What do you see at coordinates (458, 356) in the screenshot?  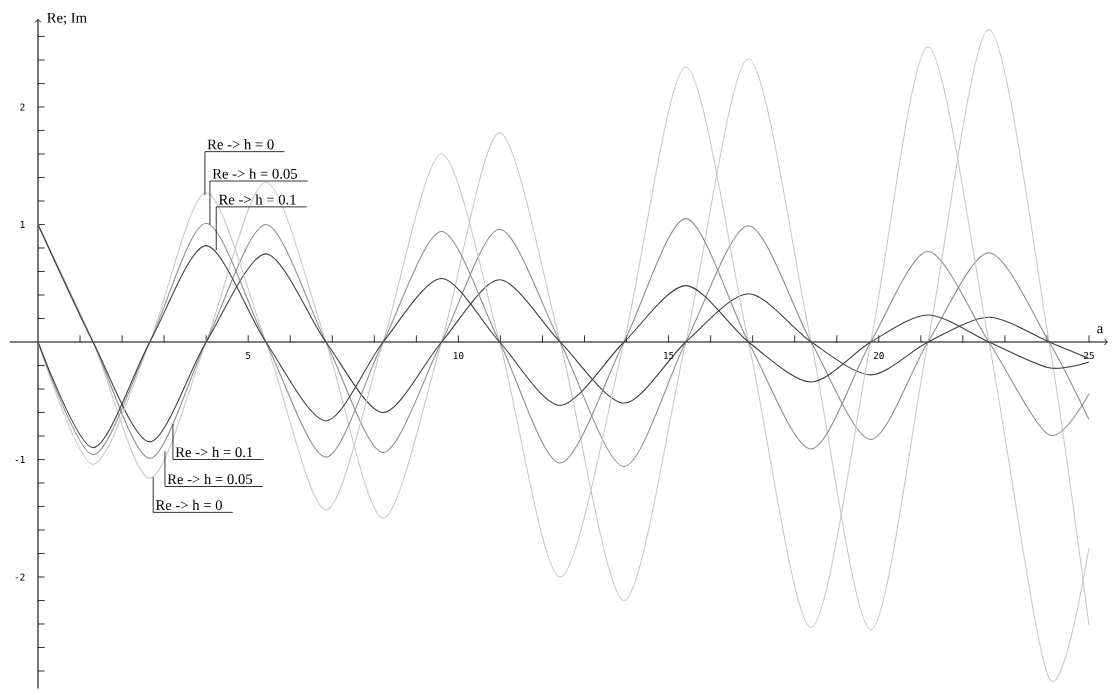 I see `x-tick-label: 10` at bounding box center [458, 356].